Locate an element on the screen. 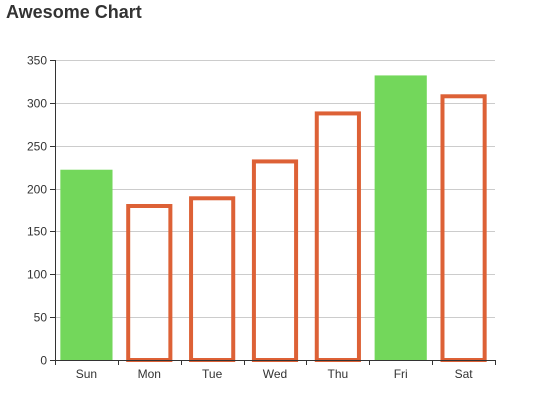 This screenshot has width=550, height=420. bar-thu is located at coordinates (337, 236).